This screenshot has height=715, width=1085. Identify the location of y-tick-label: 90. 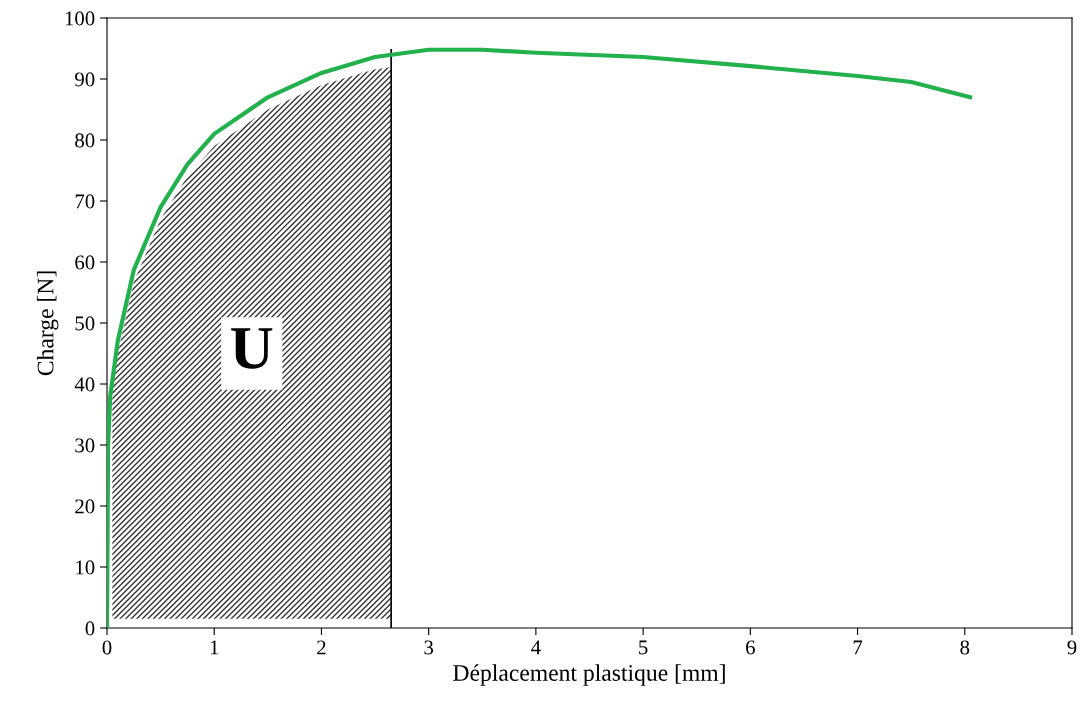
(85, 79).